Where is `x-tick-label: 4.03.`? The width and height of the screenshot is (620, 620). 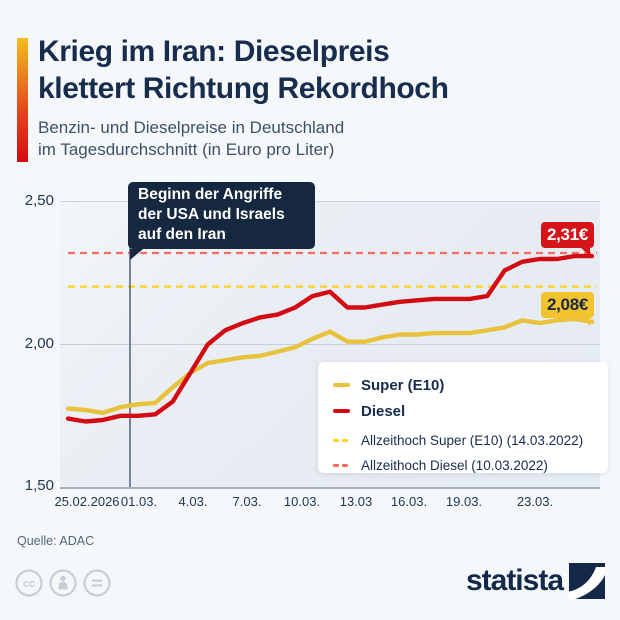
x-tick-label: 4.03. is located at coordinates (193, 501).